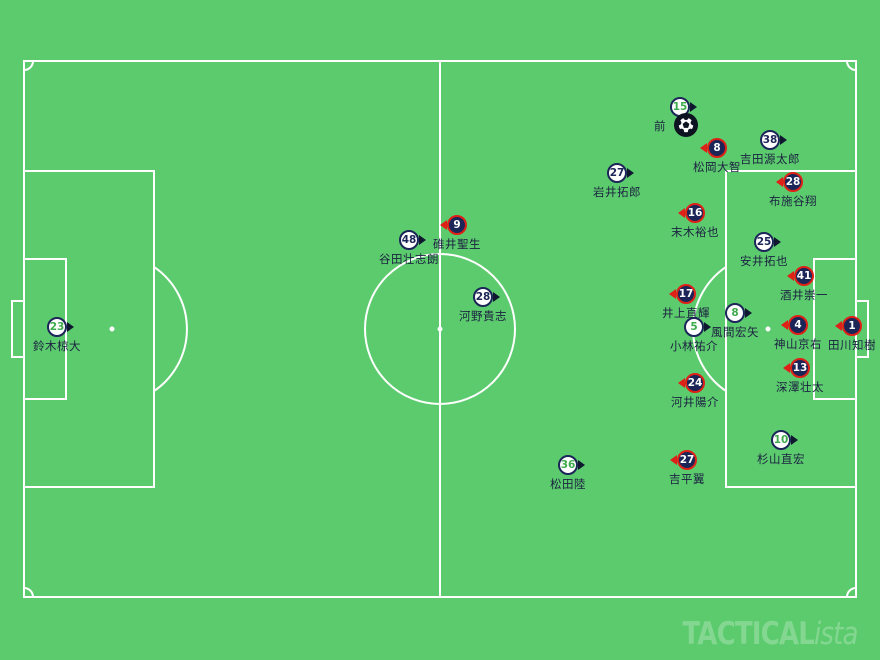 Image resolution: width=880 pixels, height=660 pixels. What do you see at coordinates (680, 106) in the screenshot?
I see `player-number: 15` at bounding box center [680, 106].